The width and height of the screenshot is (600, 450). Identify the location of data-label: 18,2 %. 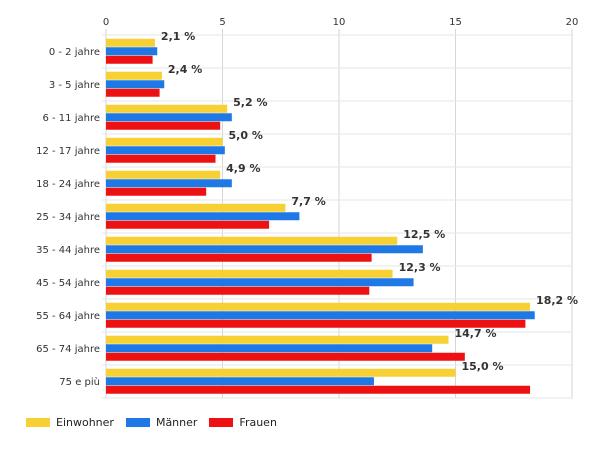
(557, 300).